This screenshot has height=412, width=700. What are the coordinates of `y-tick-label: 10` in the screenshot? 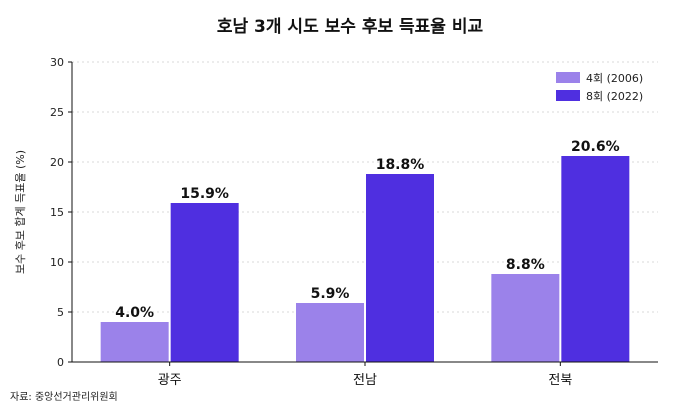 It's located at (57, 262).